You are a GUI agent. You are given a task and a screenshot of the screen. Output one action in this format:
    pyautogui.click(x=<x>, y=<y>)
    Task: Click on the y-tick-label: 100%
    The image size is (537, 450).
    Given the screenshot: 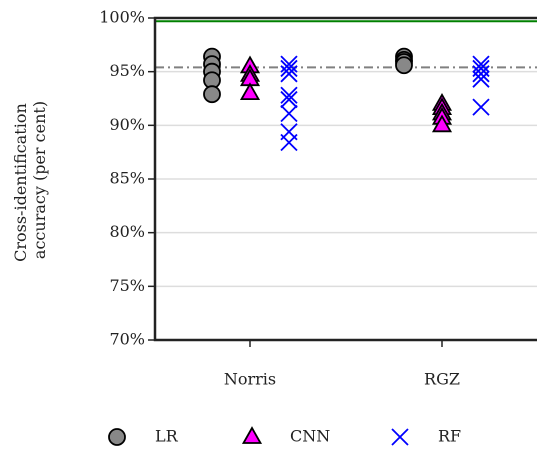 What is the action you would take?
    pyautogui.click(x=122, y=17)
    